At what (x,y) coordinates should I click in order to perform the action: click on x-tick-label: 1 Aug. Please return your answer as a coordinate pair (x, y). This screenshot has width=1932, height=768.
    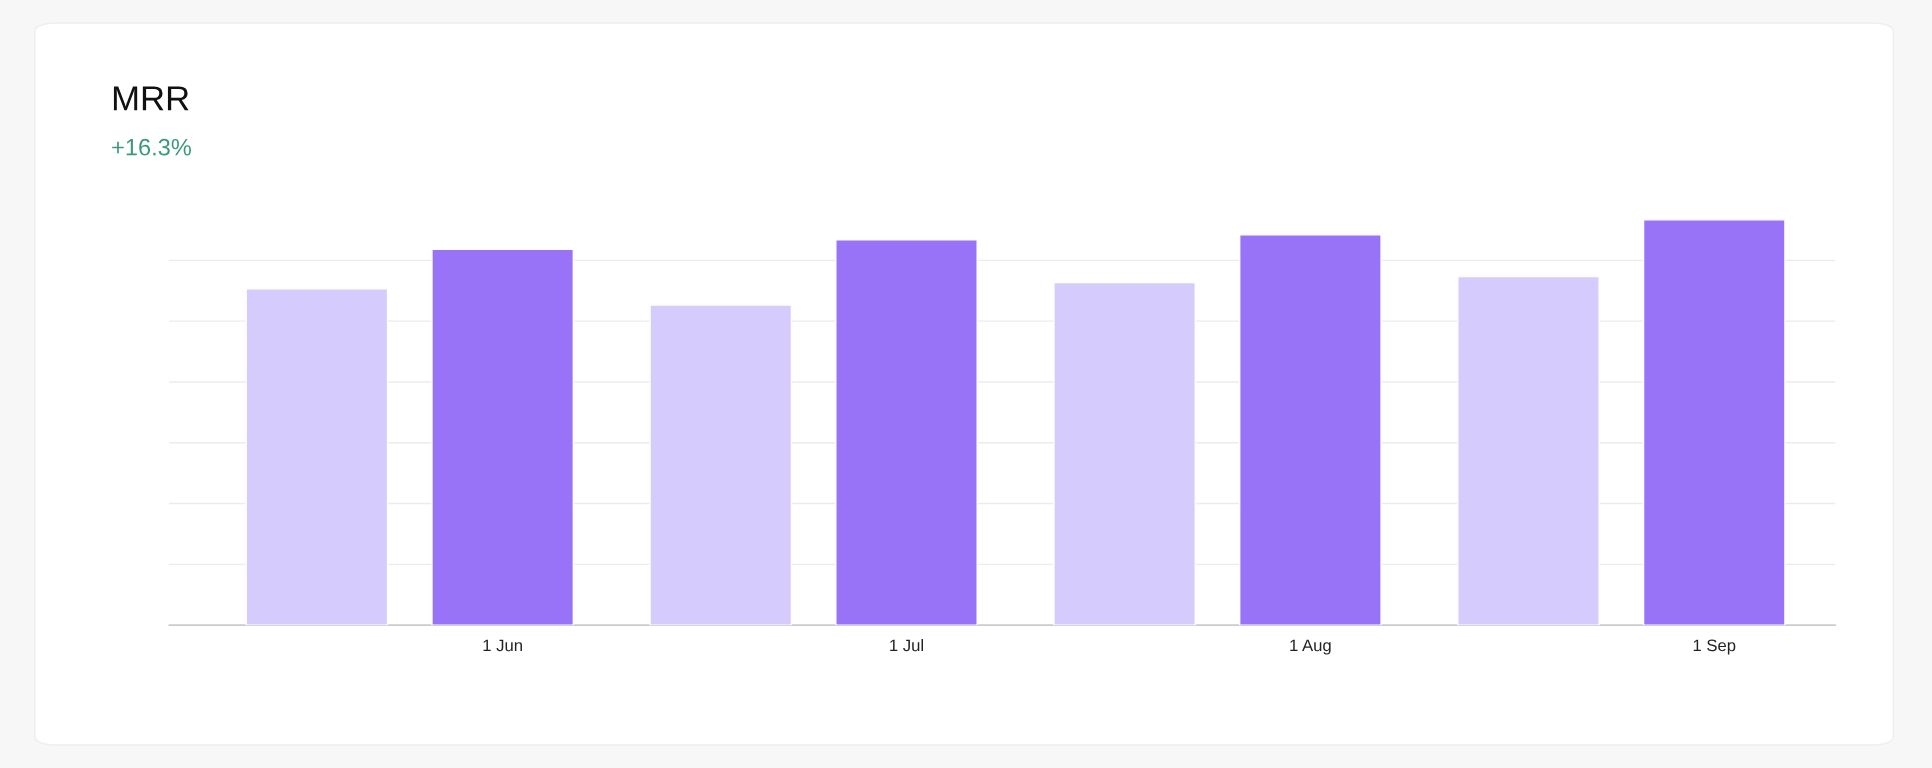
    Looking at the image, I should click on (1310, 647).